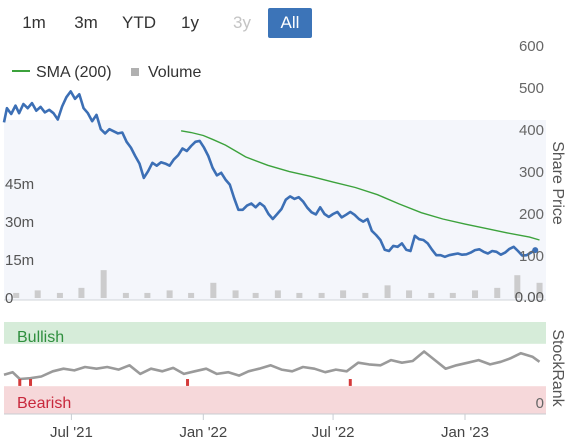 This screenshot has height=438, width=580. Describe the element at coordinates (19, 222) in the screenshot. I see `volume-tick-label: 30m` at that location.